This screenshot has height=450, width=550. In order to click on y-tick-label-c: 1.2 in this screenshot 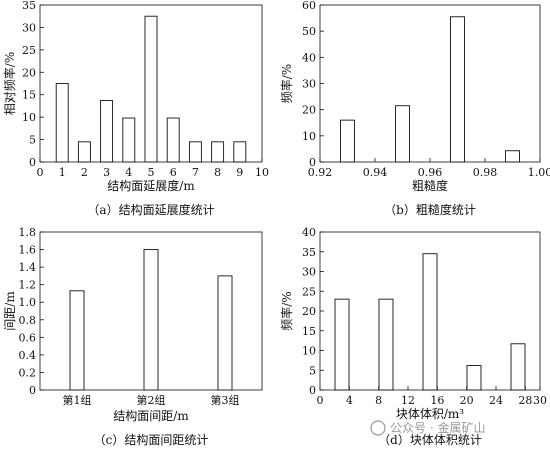, I will do `click(28, 285)`.